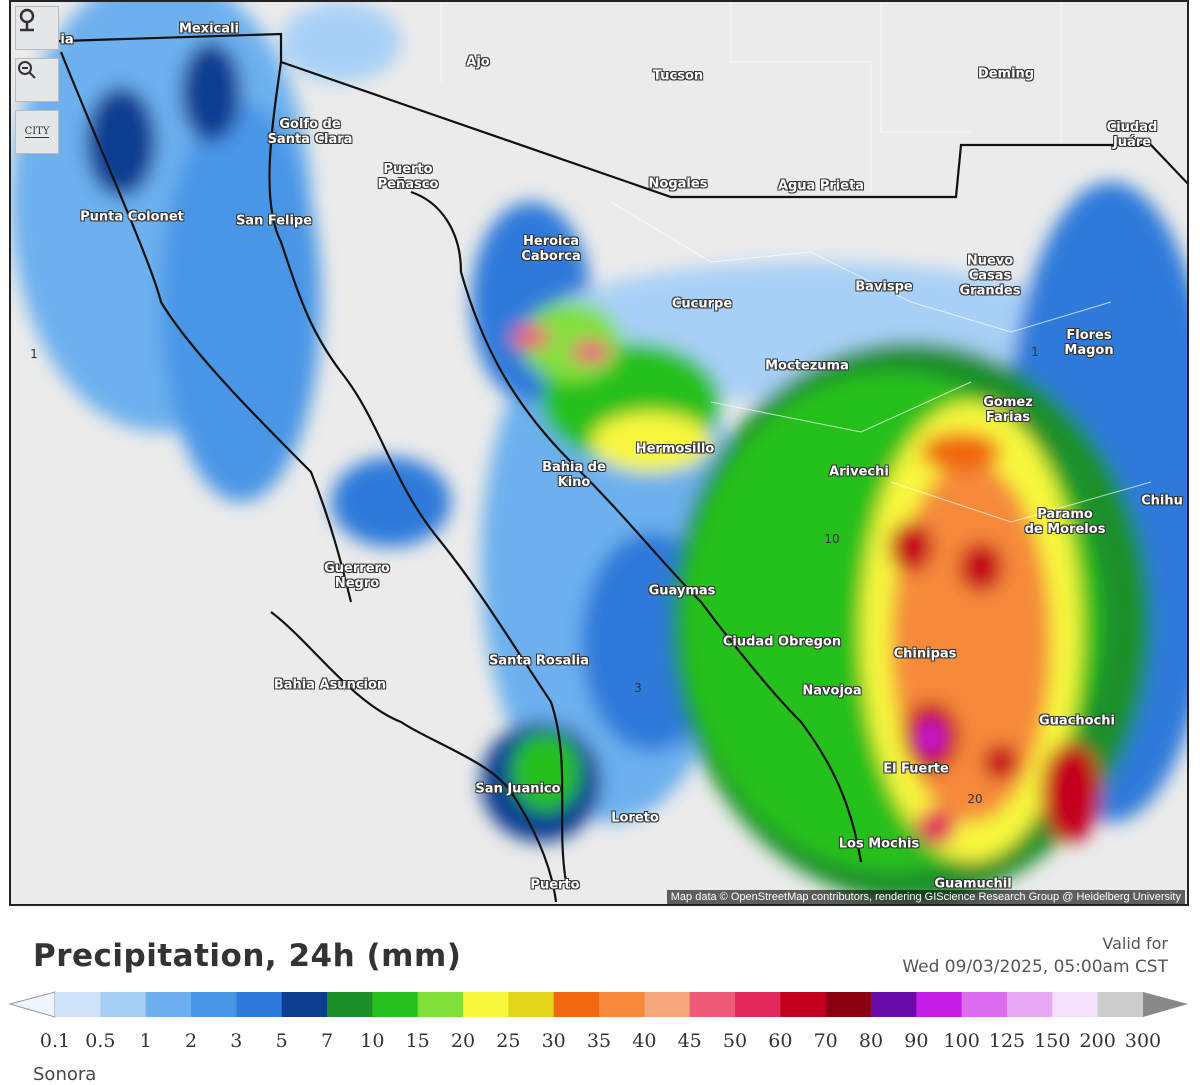 The width and height of the screenshot is (1200, 1085). I want to click on city-label: Guaymas, so click(682, 591).